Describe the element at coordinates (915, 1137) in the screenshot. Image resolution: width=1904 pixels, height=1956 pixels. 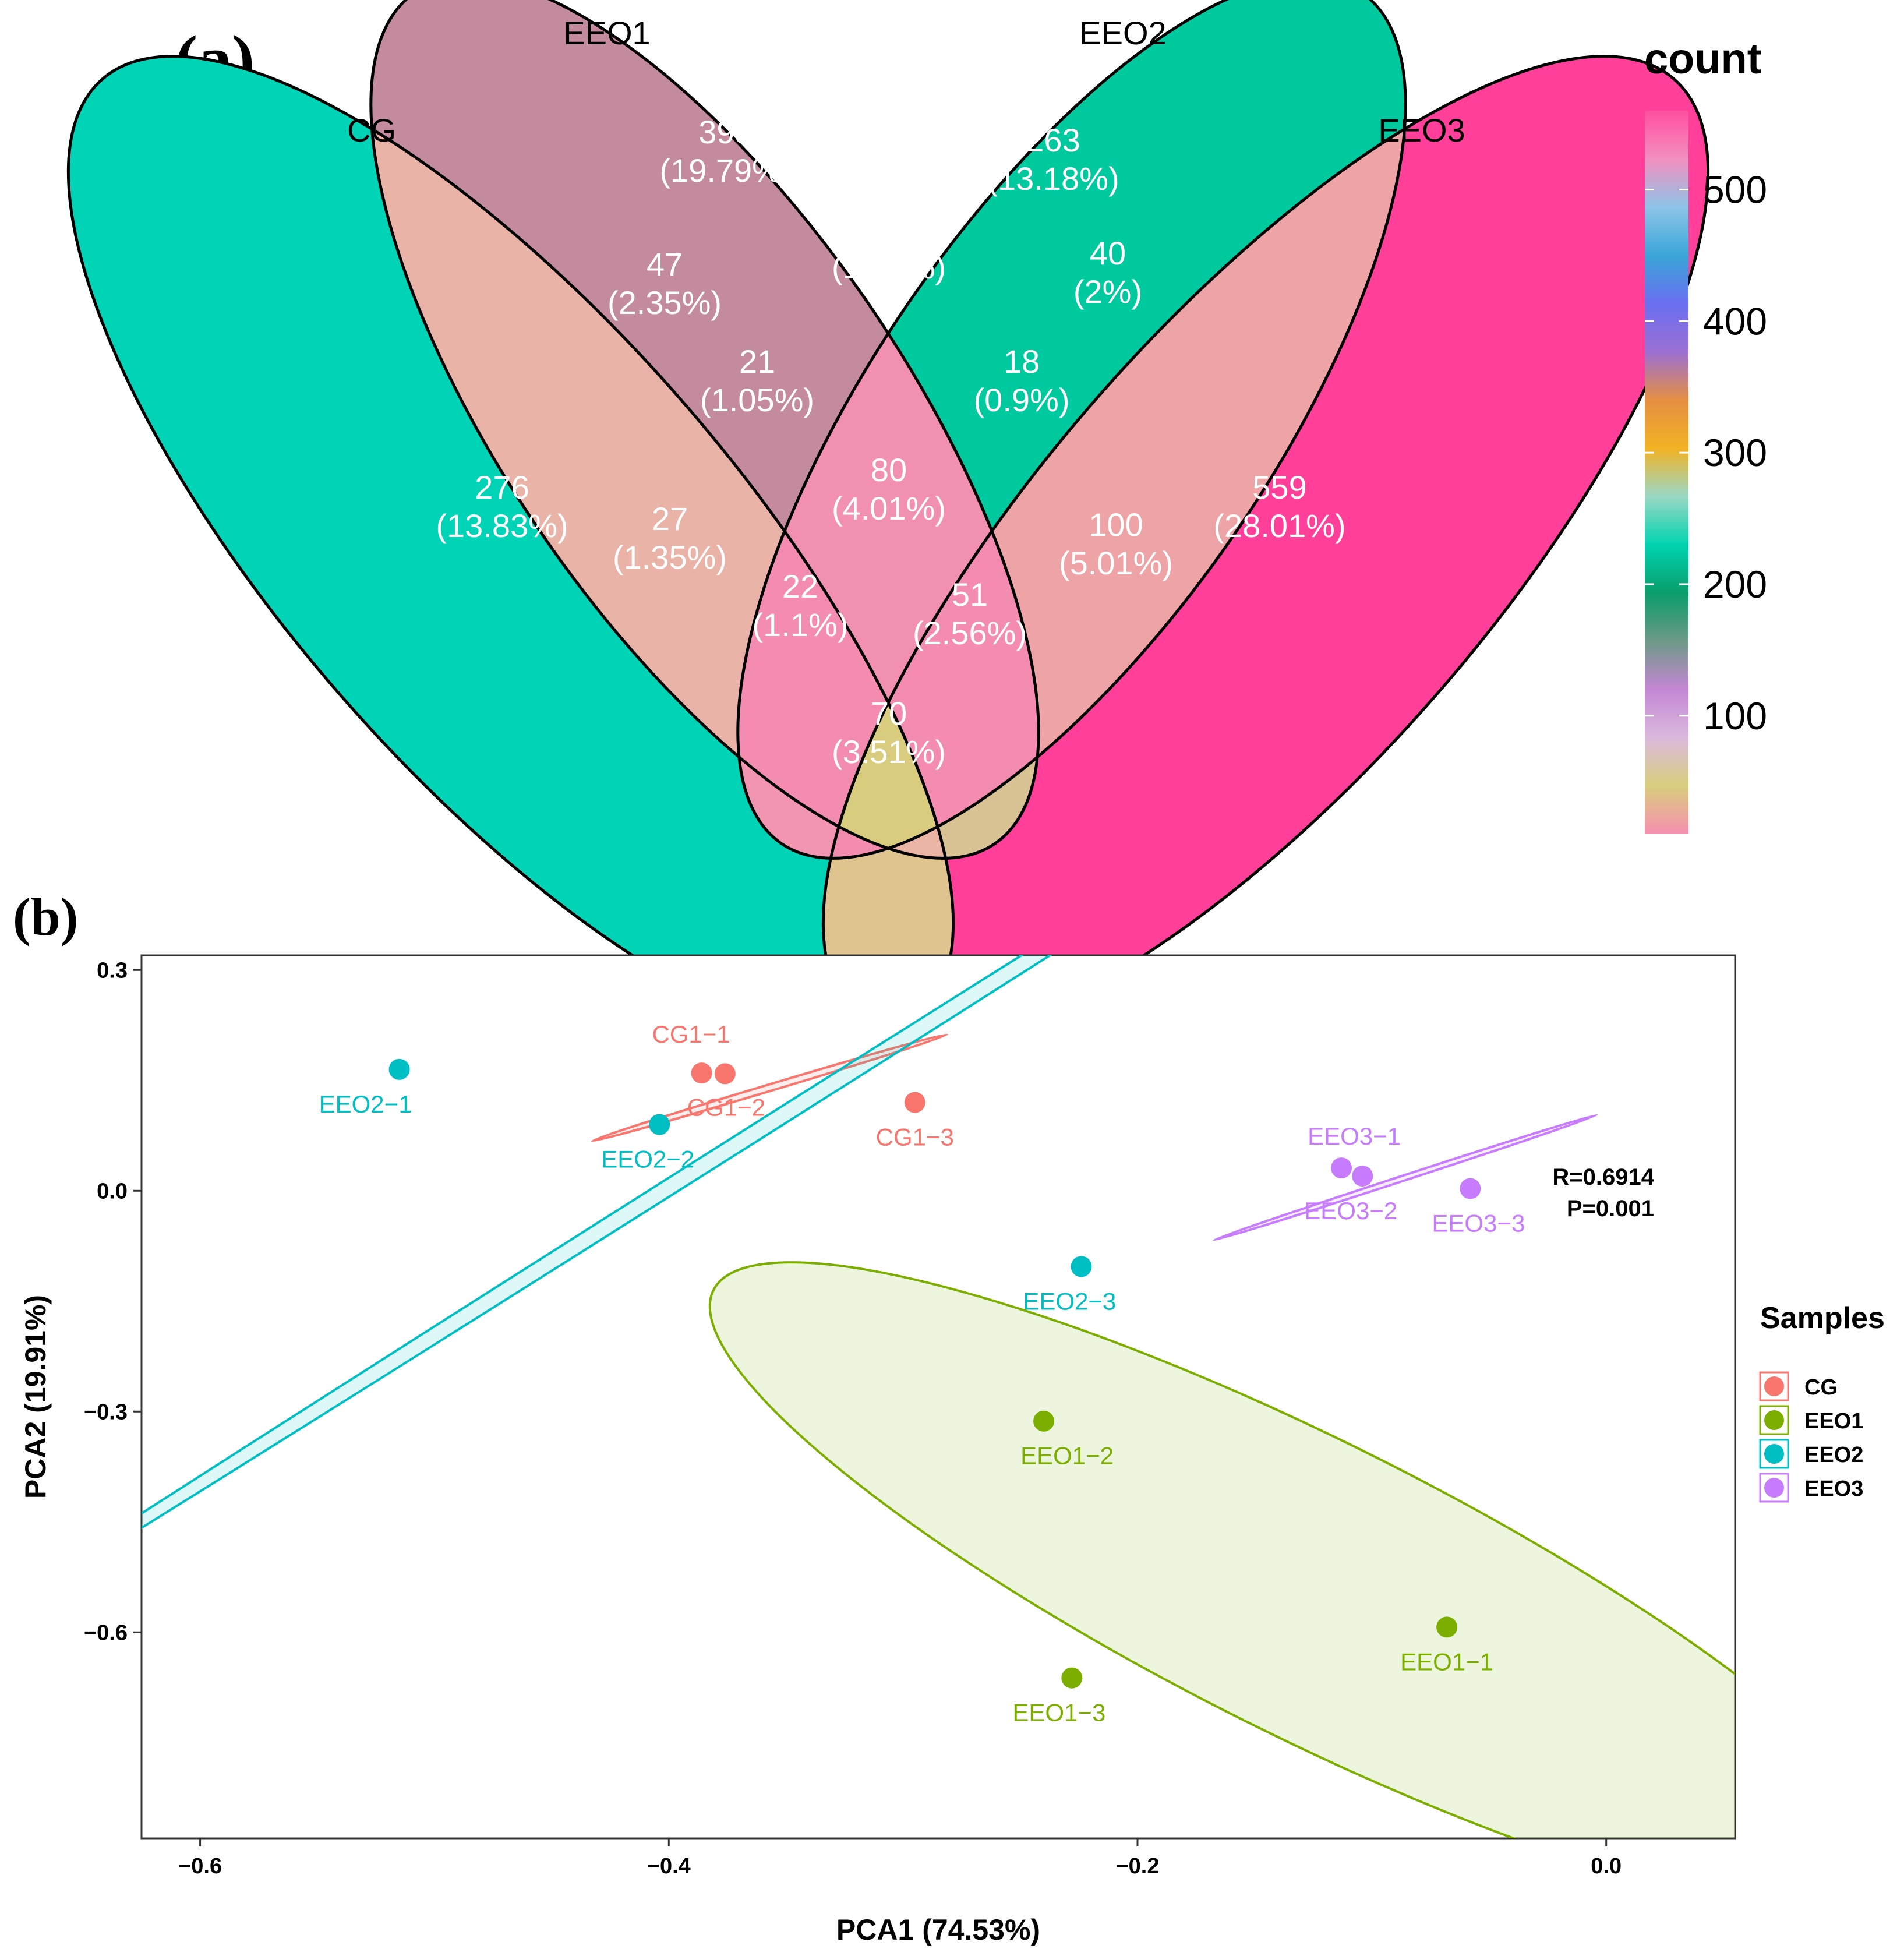
I see `sample-label: CG1−3` at that location.